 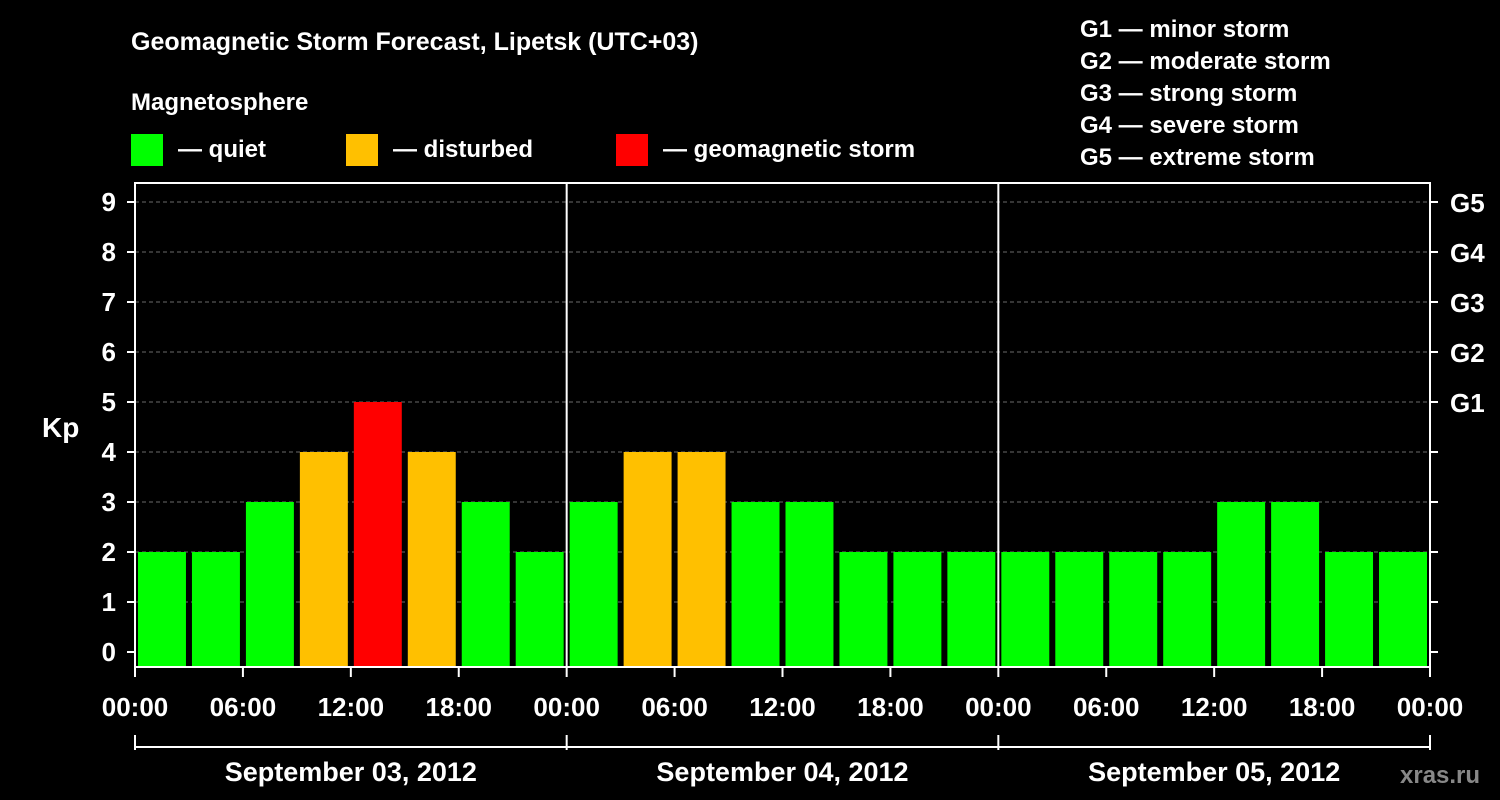 I want to click on legend-disturbed-label: — disturbed, so click(x=463, y=149).